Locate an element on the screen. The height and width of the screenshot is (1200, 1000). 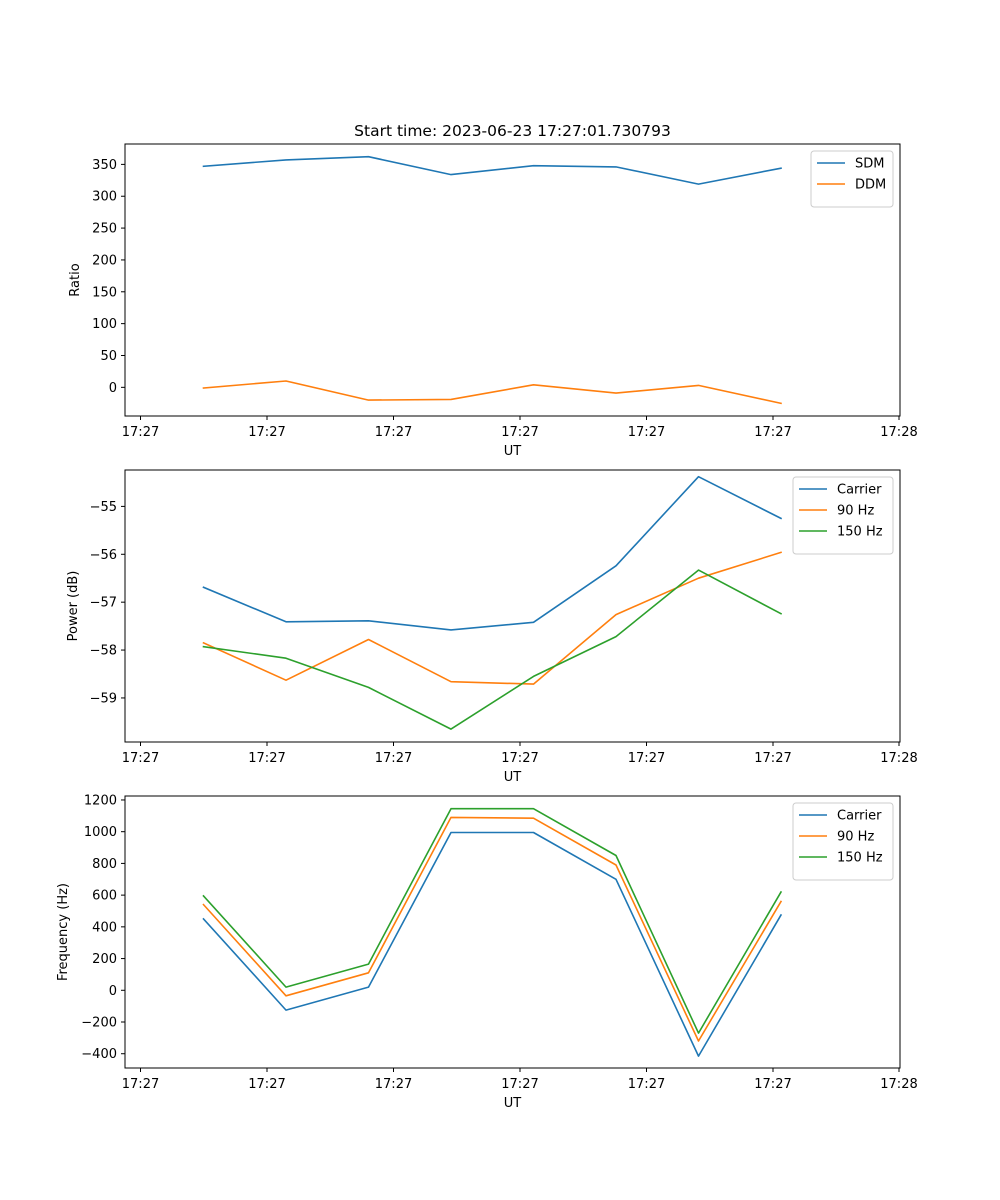
y-axis-label: Ratio is located at coordinates (75, 279).